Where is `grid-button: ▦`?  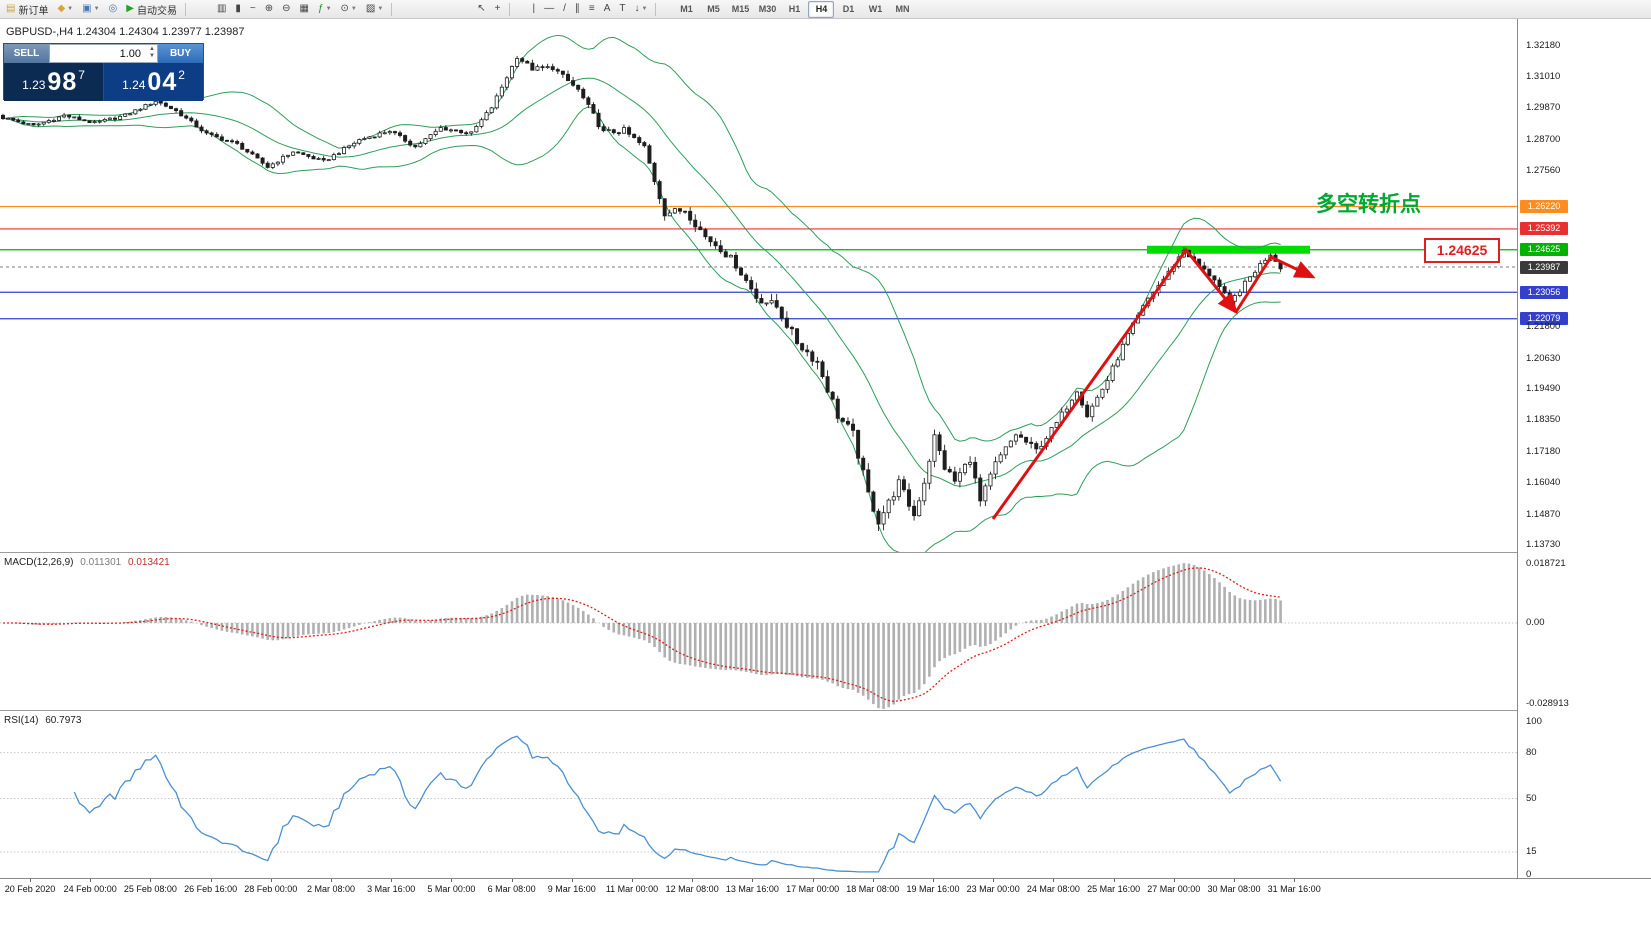
grid-button: ▦ is located at coordinates (304, 9).